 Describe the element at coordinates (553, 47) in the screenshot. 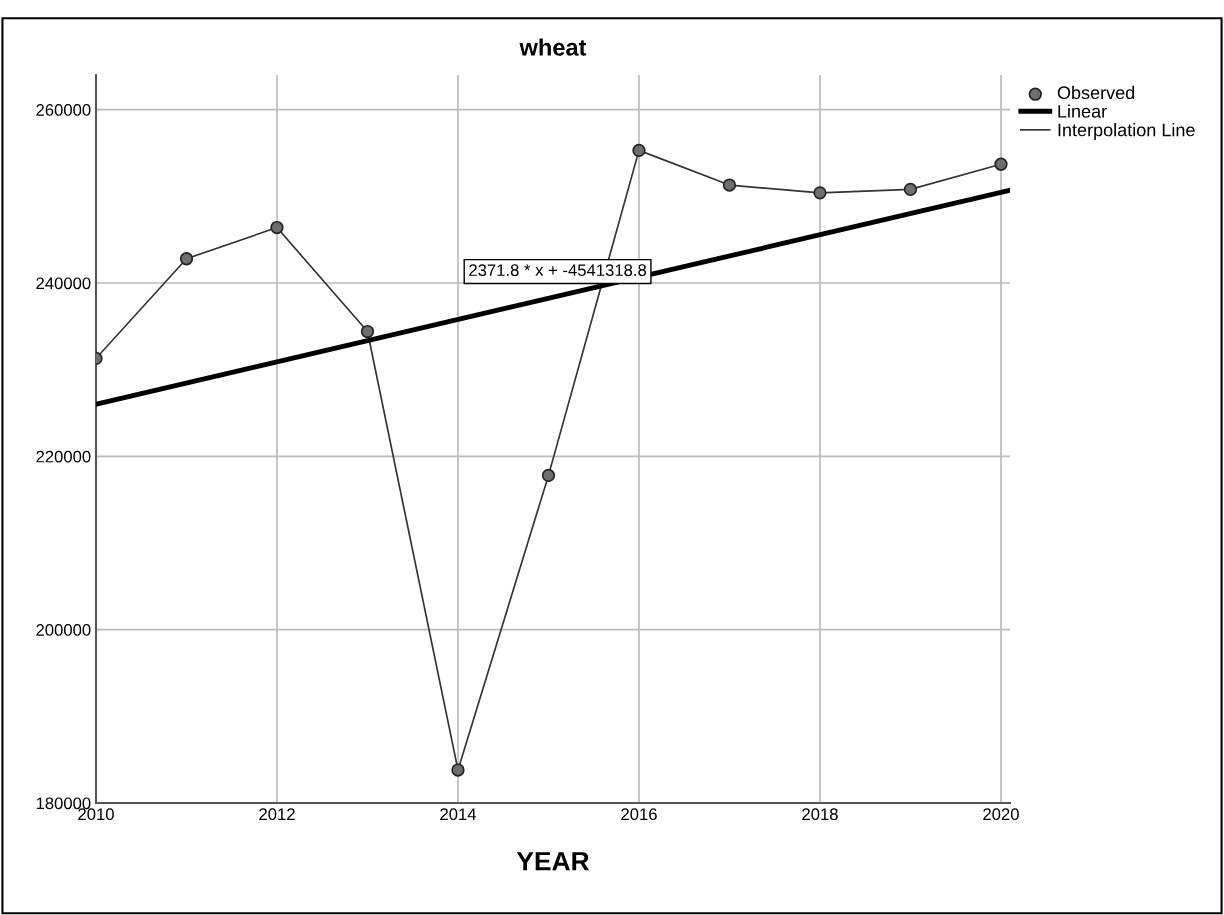

I see `chart-title: wheat` at that location.